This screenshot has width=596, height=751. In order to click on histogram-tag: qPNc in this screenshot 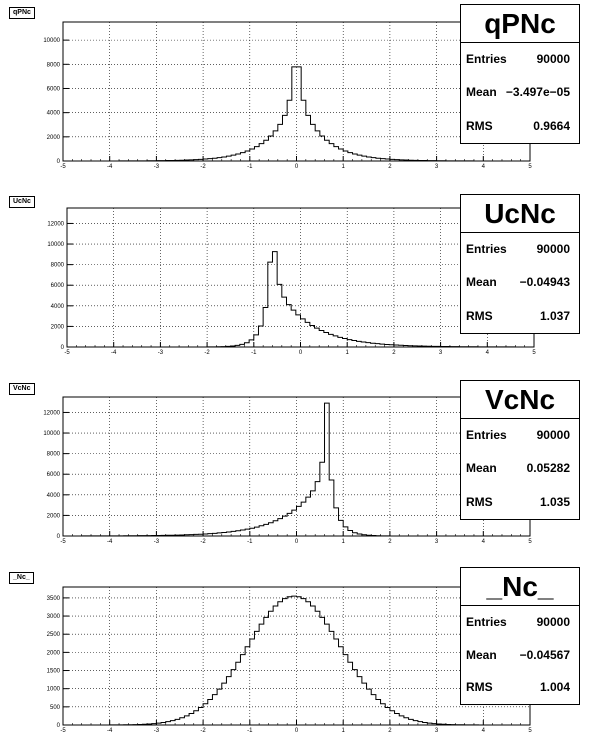, I will do `click(22, 13)`.